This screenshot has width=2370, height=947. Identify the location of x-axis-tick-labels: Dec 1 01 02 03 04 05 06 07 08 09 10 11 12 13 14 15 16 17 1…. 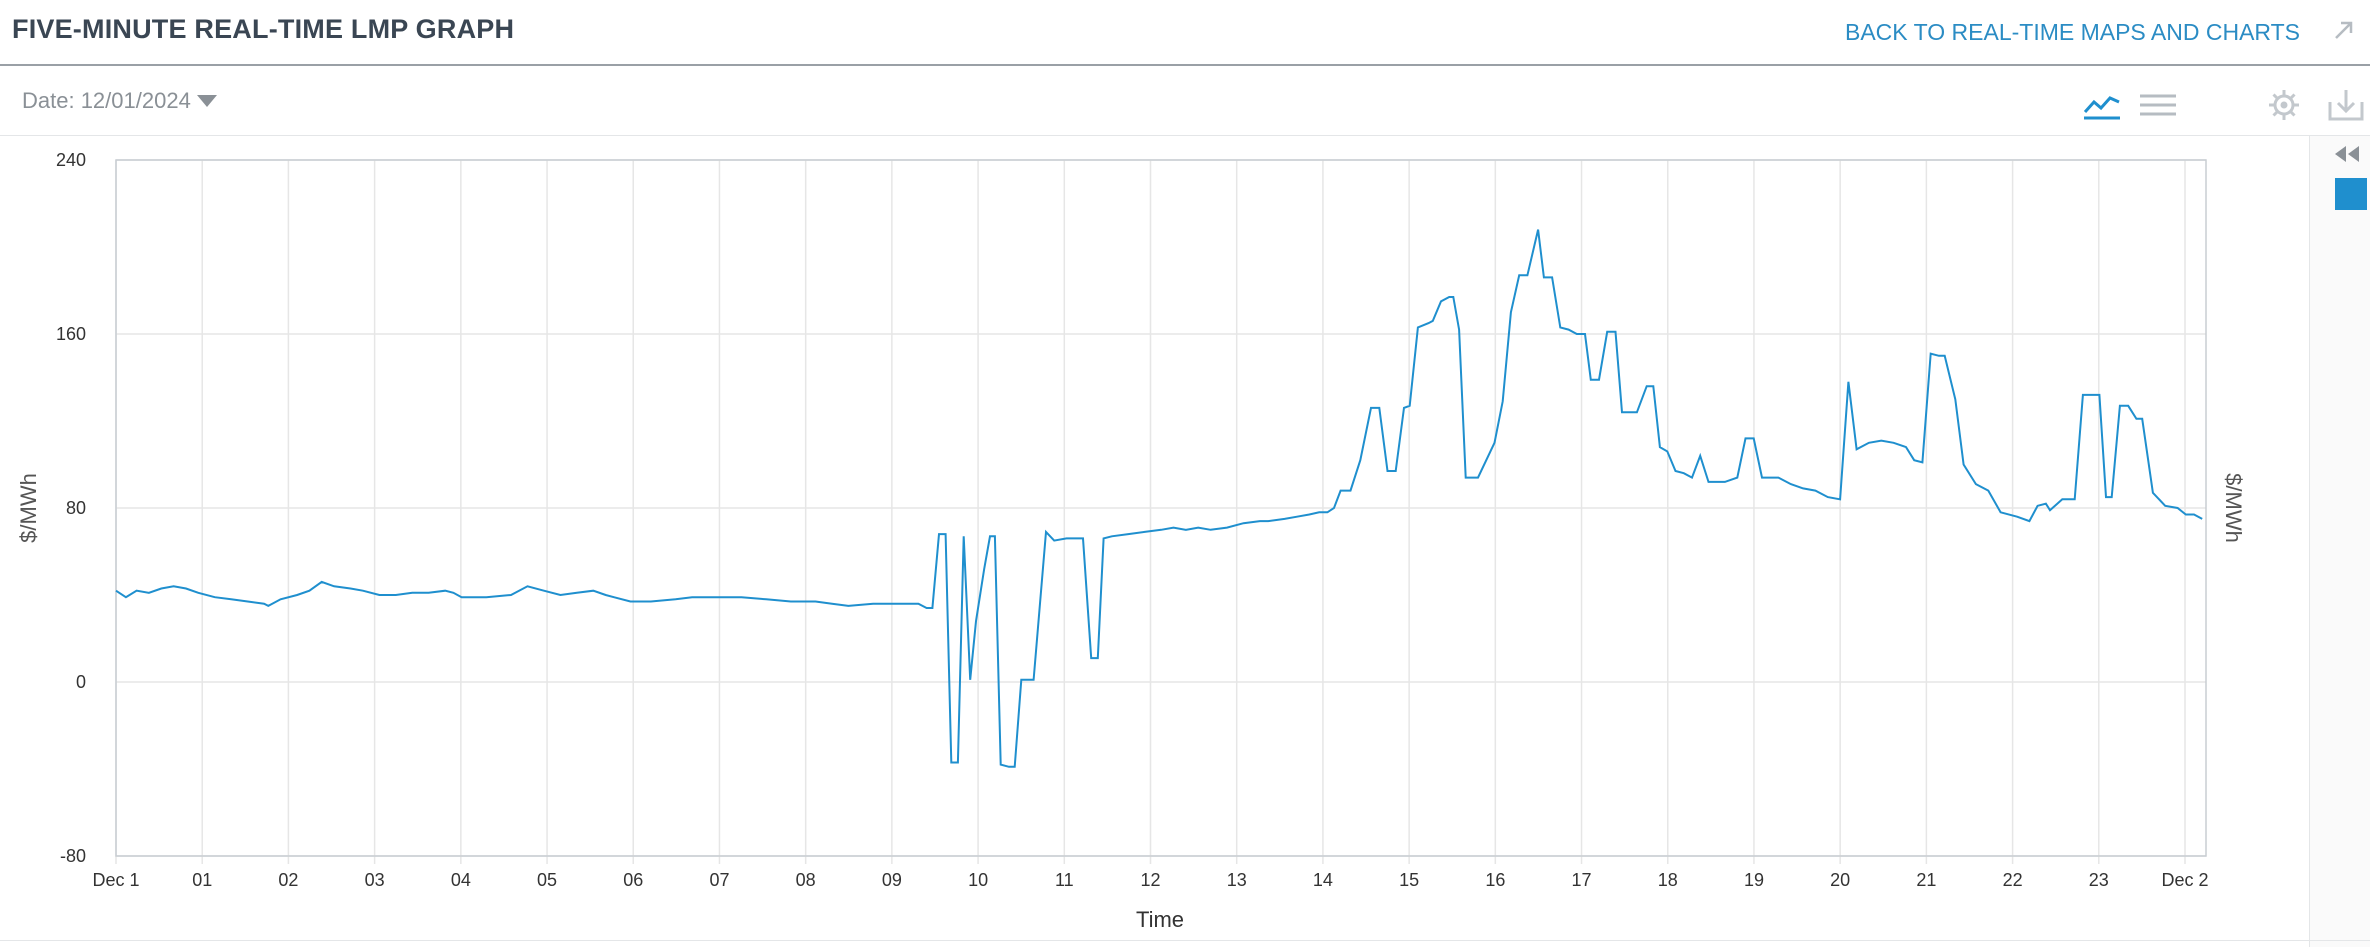
(1150, 880).